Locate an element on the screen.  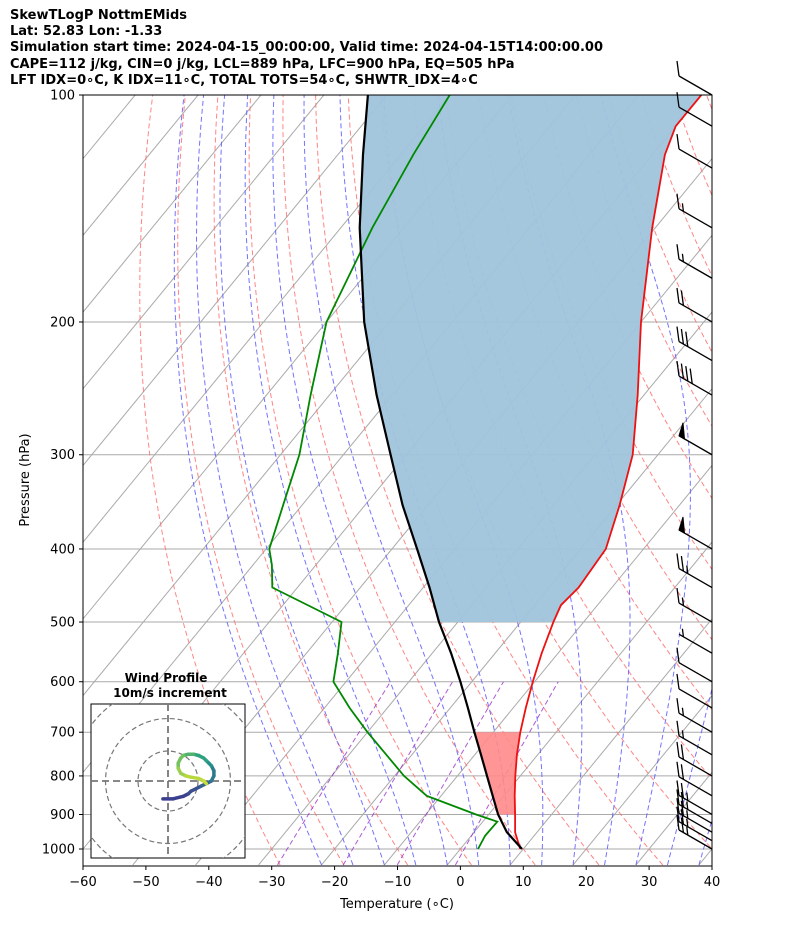
x-tick-label: −60 is located at coordinates (82, 882).